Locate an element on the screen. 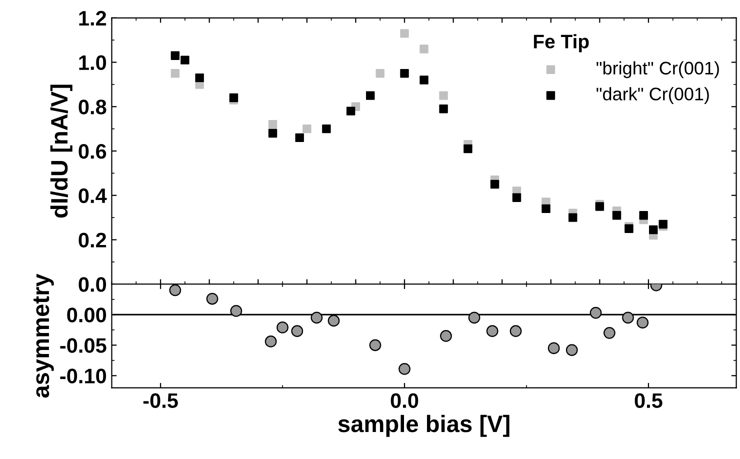  x-tick-label: 0.5 is located at coordinates (648, 400).